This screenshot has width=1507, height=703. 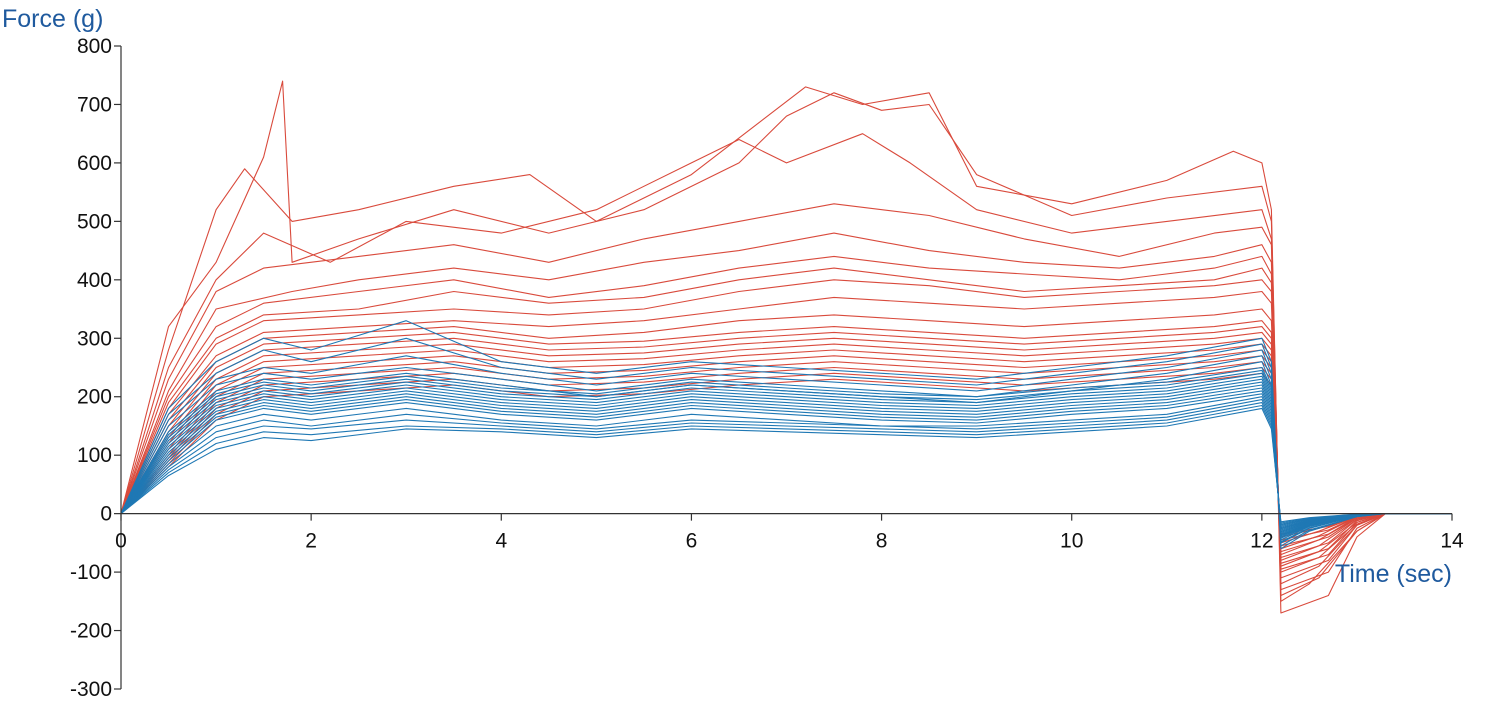 What do you see at coordinates (94, 163) in the screenshot?
I see `y-tick-label-600: 600` at bounding box center [94, 163].